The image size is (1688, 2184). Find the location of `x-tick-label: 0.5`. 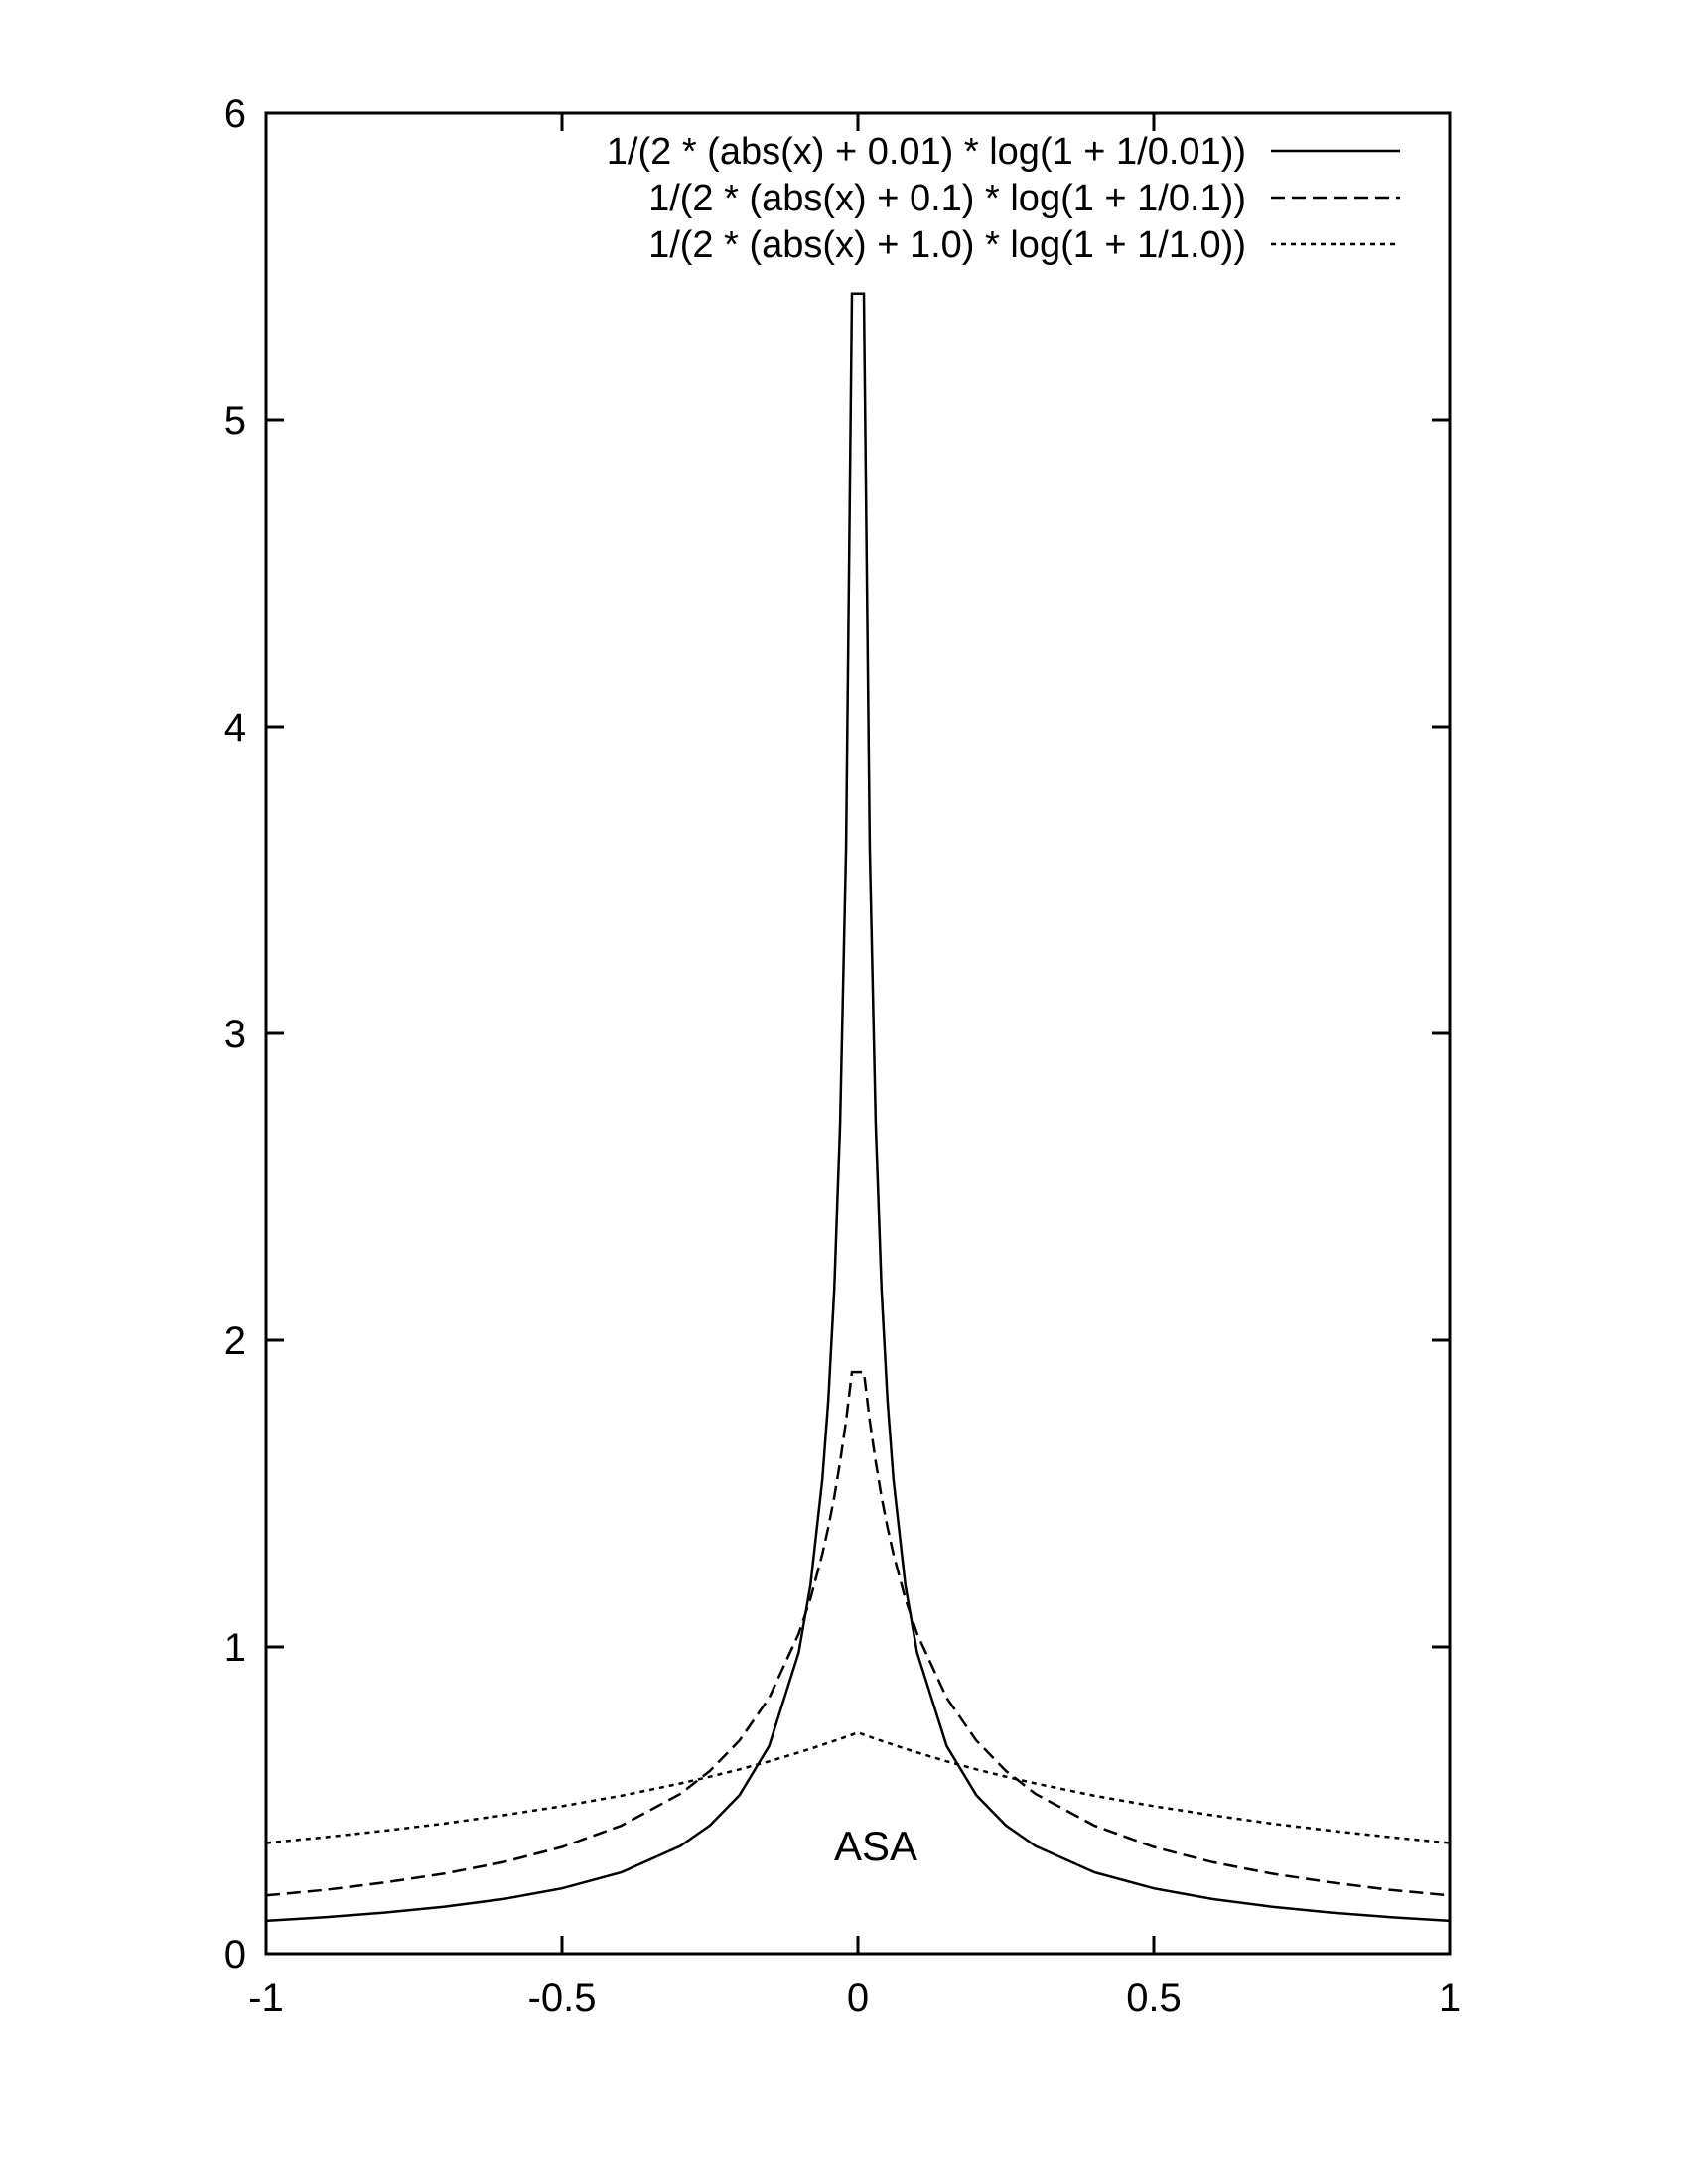

x-tick-label: 0.5 is located at coordinates (1154, 1998).